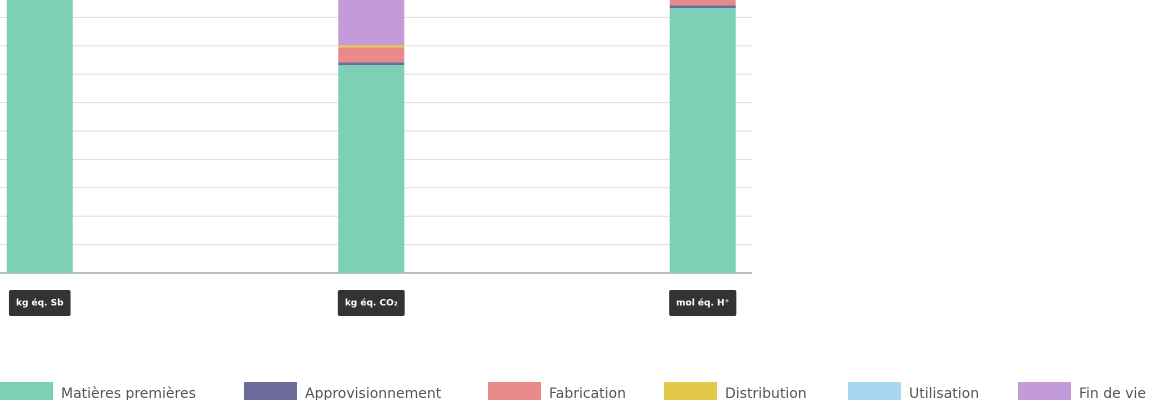 Image resolution: width=1170 pixels, height=400 pixels. Describe the element at coordinates (373, 393) in the screenshot. I see `legend-label: Approvisionnement` at that location.